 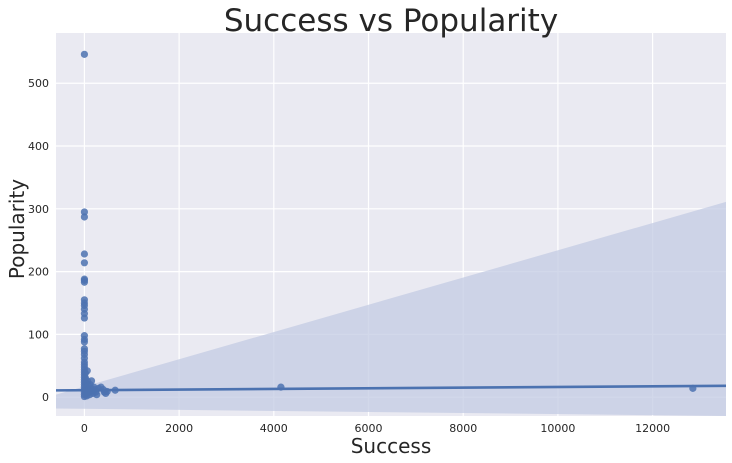 What do you see at coordinates (38, 83) in the screenshot?
I see `y-tick-label: 500` at bounding box center [38, 83].